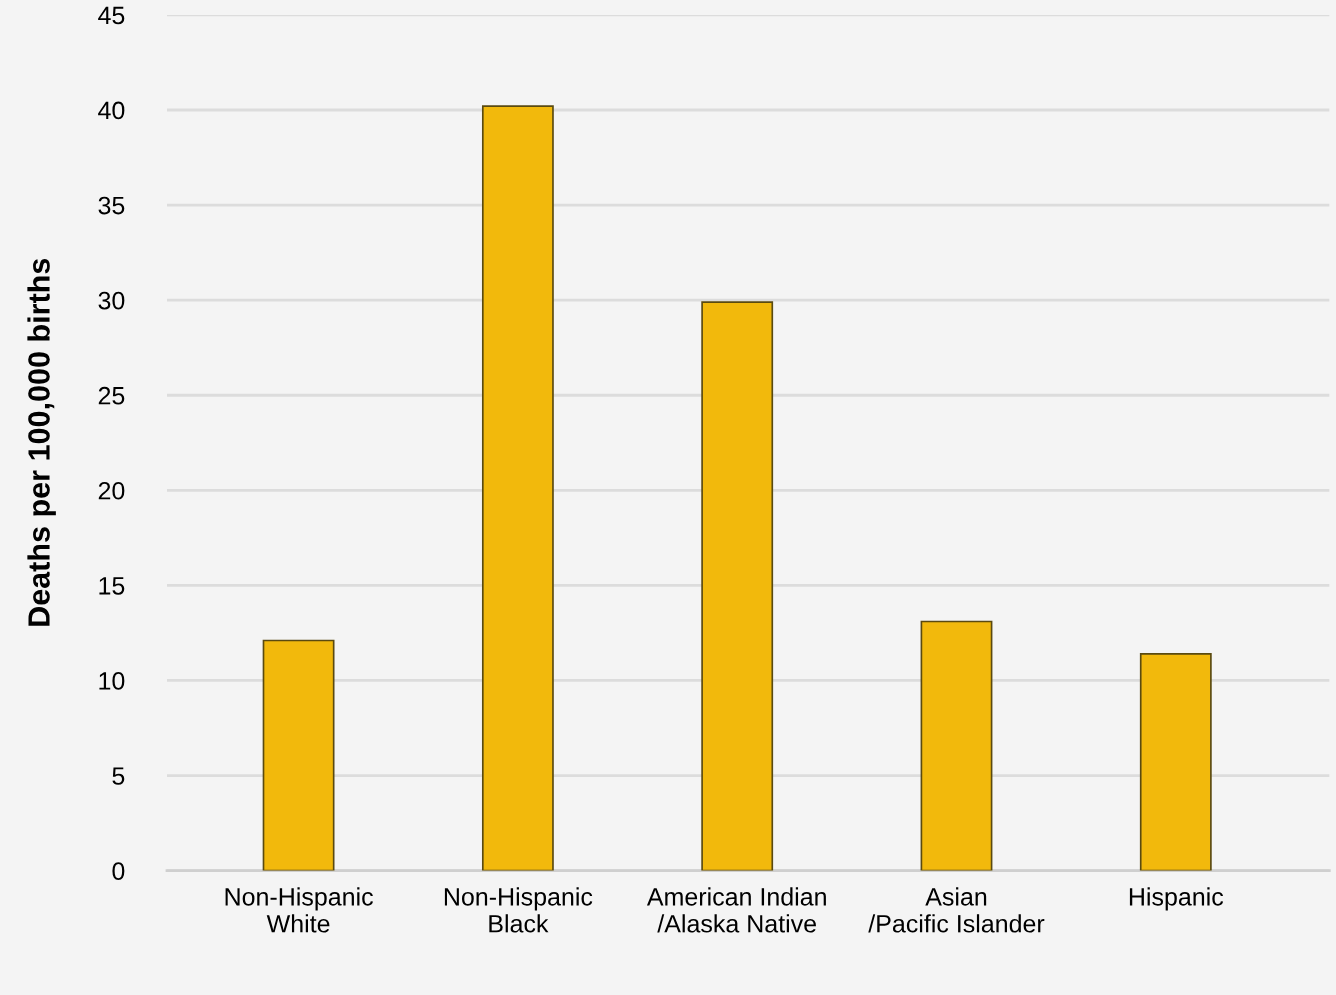 The width and height of the screenshot is (1336, 995). What do you see at coordinates (111, 300) in the screenshot?
I see `y-tick-label: 30` at bounding box center [111, 300].